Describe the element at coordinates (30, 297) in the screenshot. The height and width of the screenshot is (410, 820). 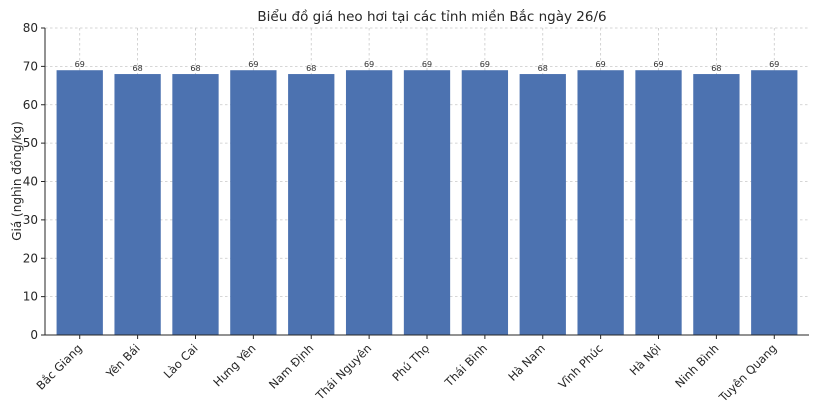
I see `y-tick-label: 10` at that location.